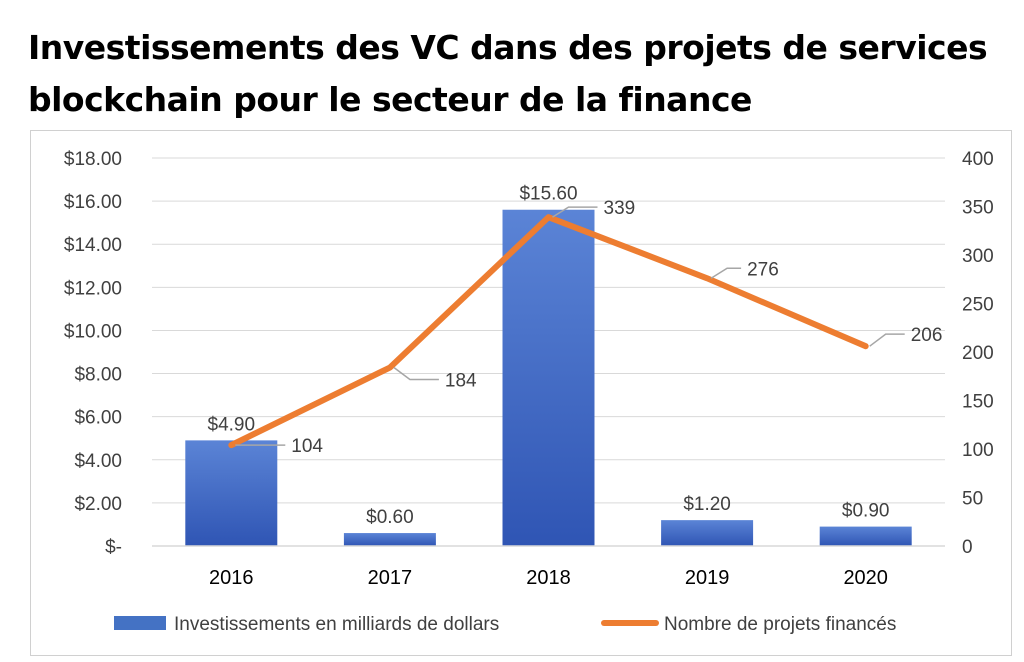 The width and height of the screenshot is (1024, 662). Describe the element at coordinates (98, 504) in the screenshot. I see `left-axis-tick-label: $2.00` at that location.